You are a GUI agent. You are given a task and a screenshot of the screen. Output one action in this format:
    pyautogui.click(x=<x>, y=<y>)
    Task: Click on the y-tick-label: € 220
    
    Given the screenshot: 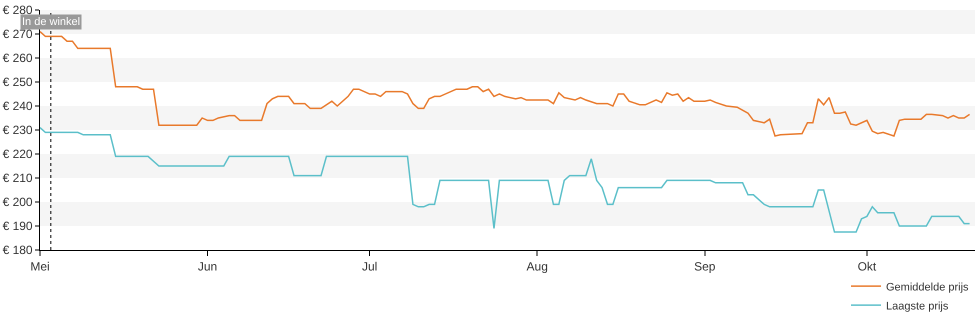 What is the action you would take?
    pyautogui.click(x=17, y=154)
    